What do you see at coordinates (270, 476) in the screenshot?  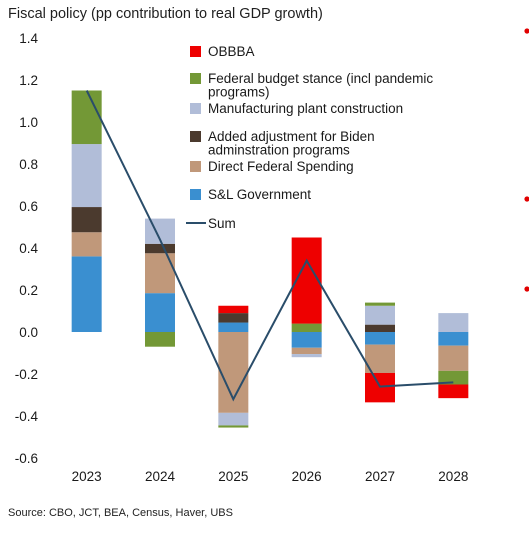 I see `x-axis: 2023 2024 2025 2026 2027 2028` at bounding box center [270, 476].